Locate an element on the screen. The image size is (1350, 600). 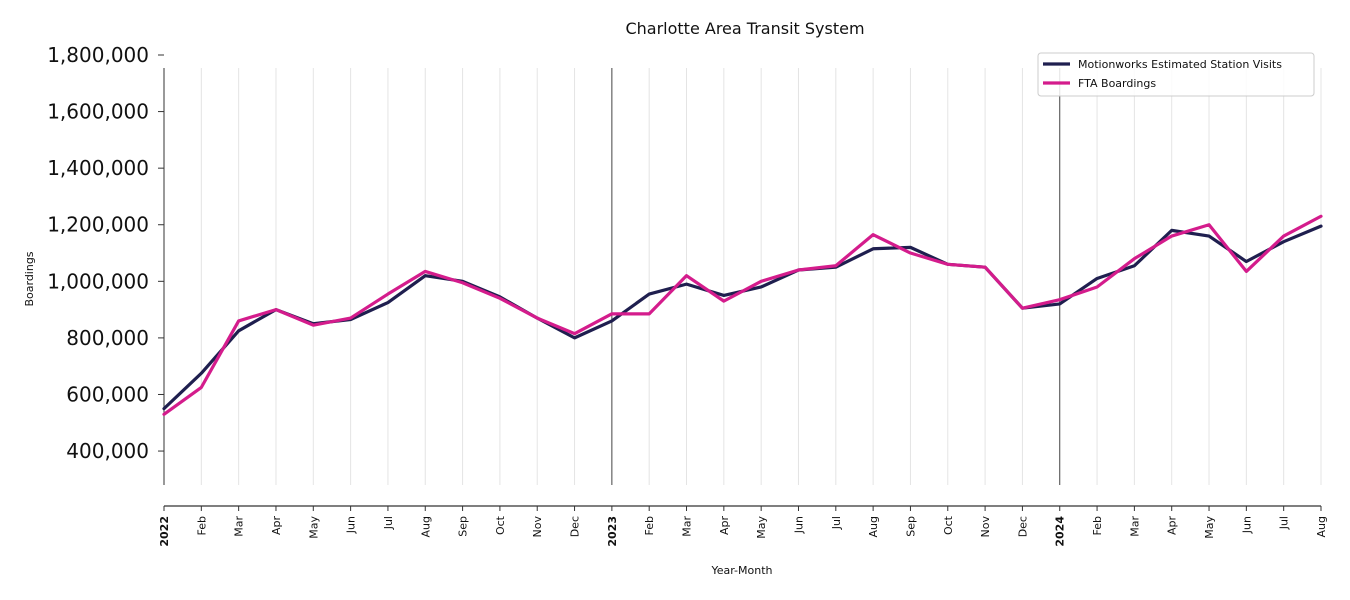
x-tick-label-year: 2024 is located at coordinates (1060, 531).